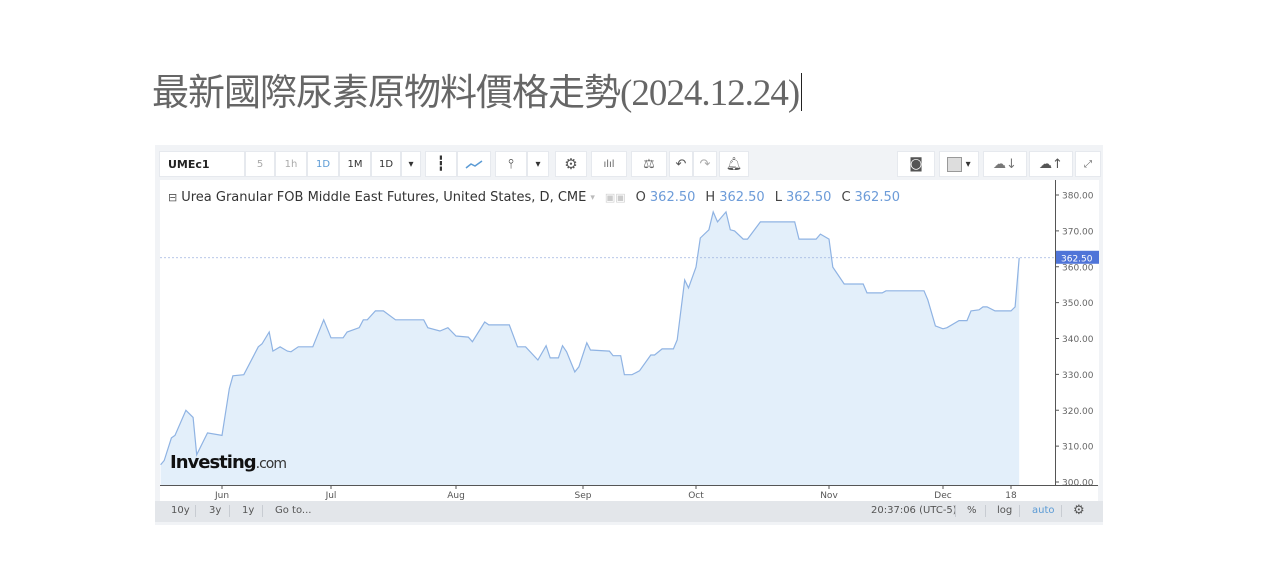 The width and height of the screenshot is (1276, 582). I want to click on alert-icon: 🔔︎, so click(734, 164).